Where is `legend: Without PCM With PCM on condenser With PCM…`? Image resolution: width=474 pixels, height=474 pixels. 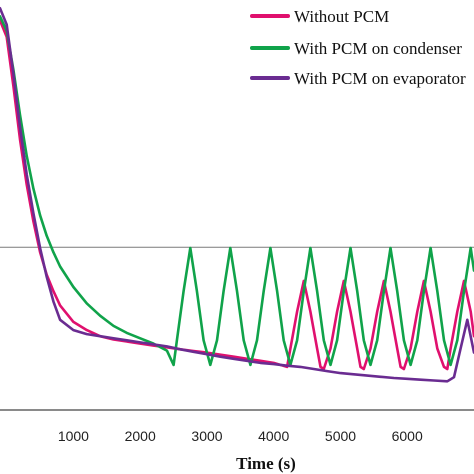 legend: Without PCM With PCM on condenser With PCM… is located at coordinates (358, 47).